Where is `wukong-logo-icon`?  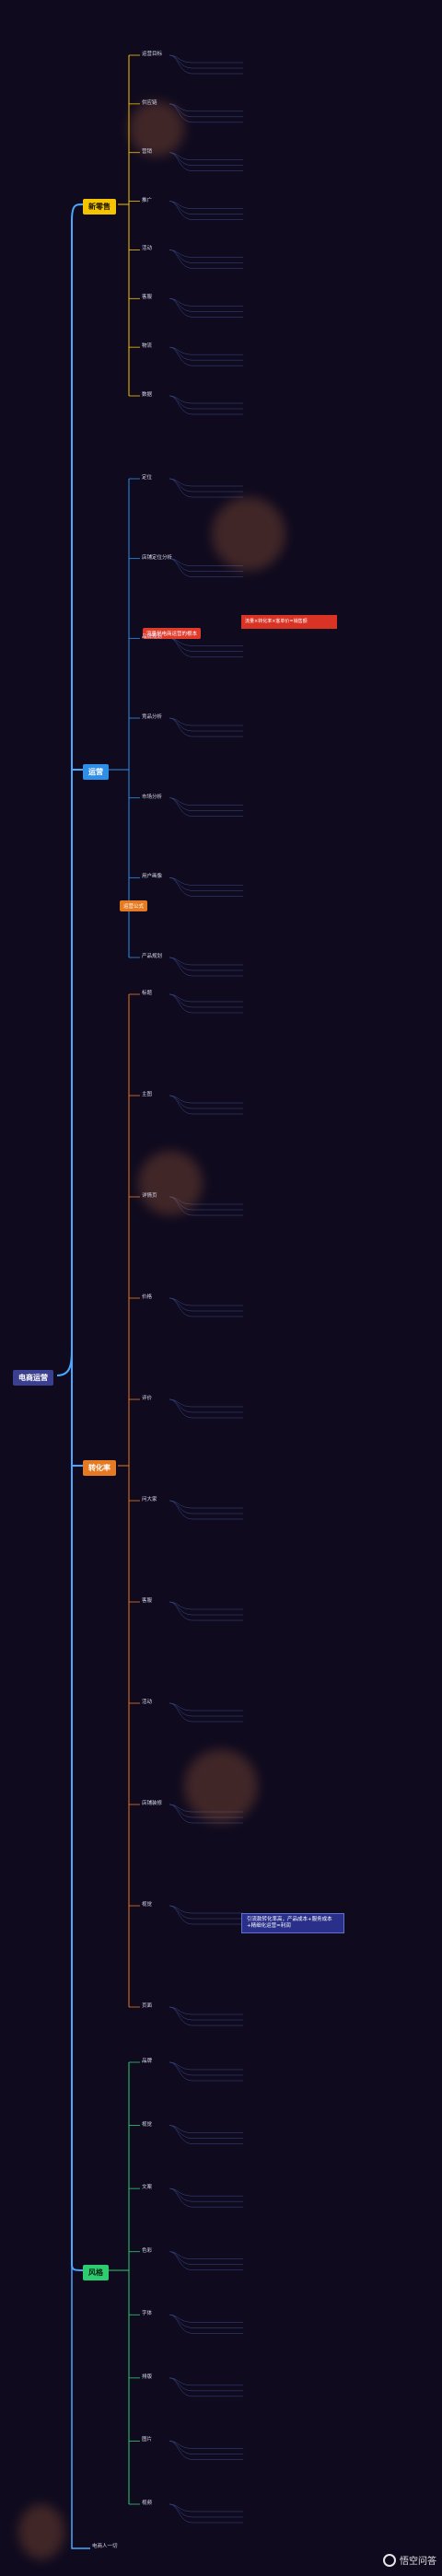 wukong-logo-icon is located at coordinates (389, 2560).